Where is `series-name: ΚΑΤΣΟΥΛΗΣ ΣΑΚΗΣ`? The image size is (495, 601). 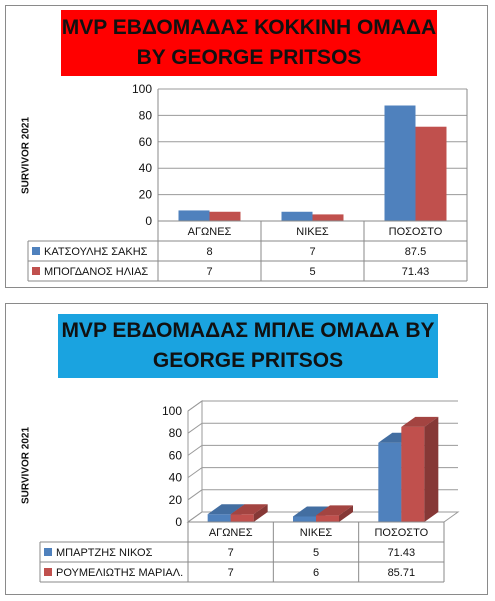
series-name: ΚΑΤΣΟΥΛΗΣ ΣΑΚΗΣ is located at coordinates (96, 252).